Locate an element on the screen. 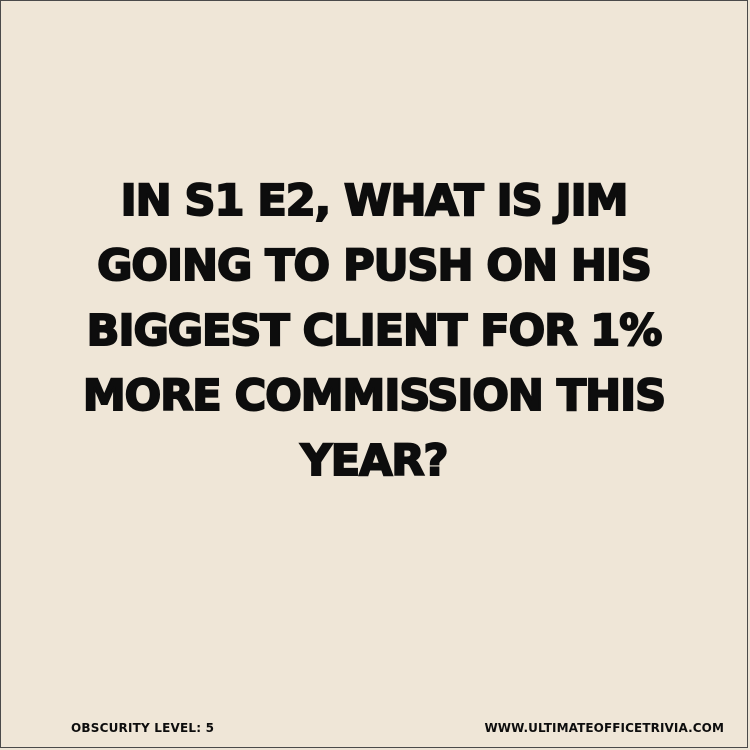  question-line-1: IN S1 E2, WHAT IS JIM is located at coordinates (375, 201).